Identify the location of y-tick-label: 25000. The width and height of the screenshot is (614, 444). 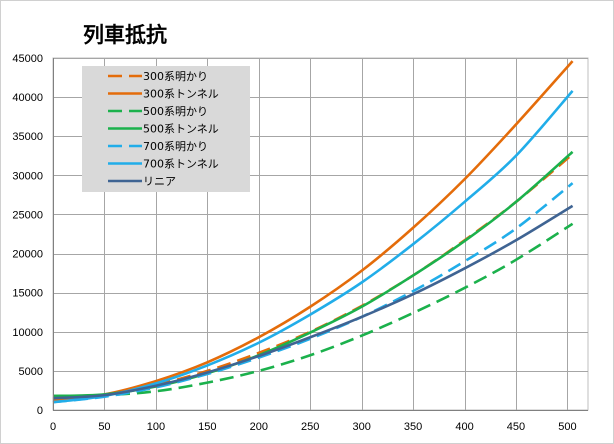
(27, 215).